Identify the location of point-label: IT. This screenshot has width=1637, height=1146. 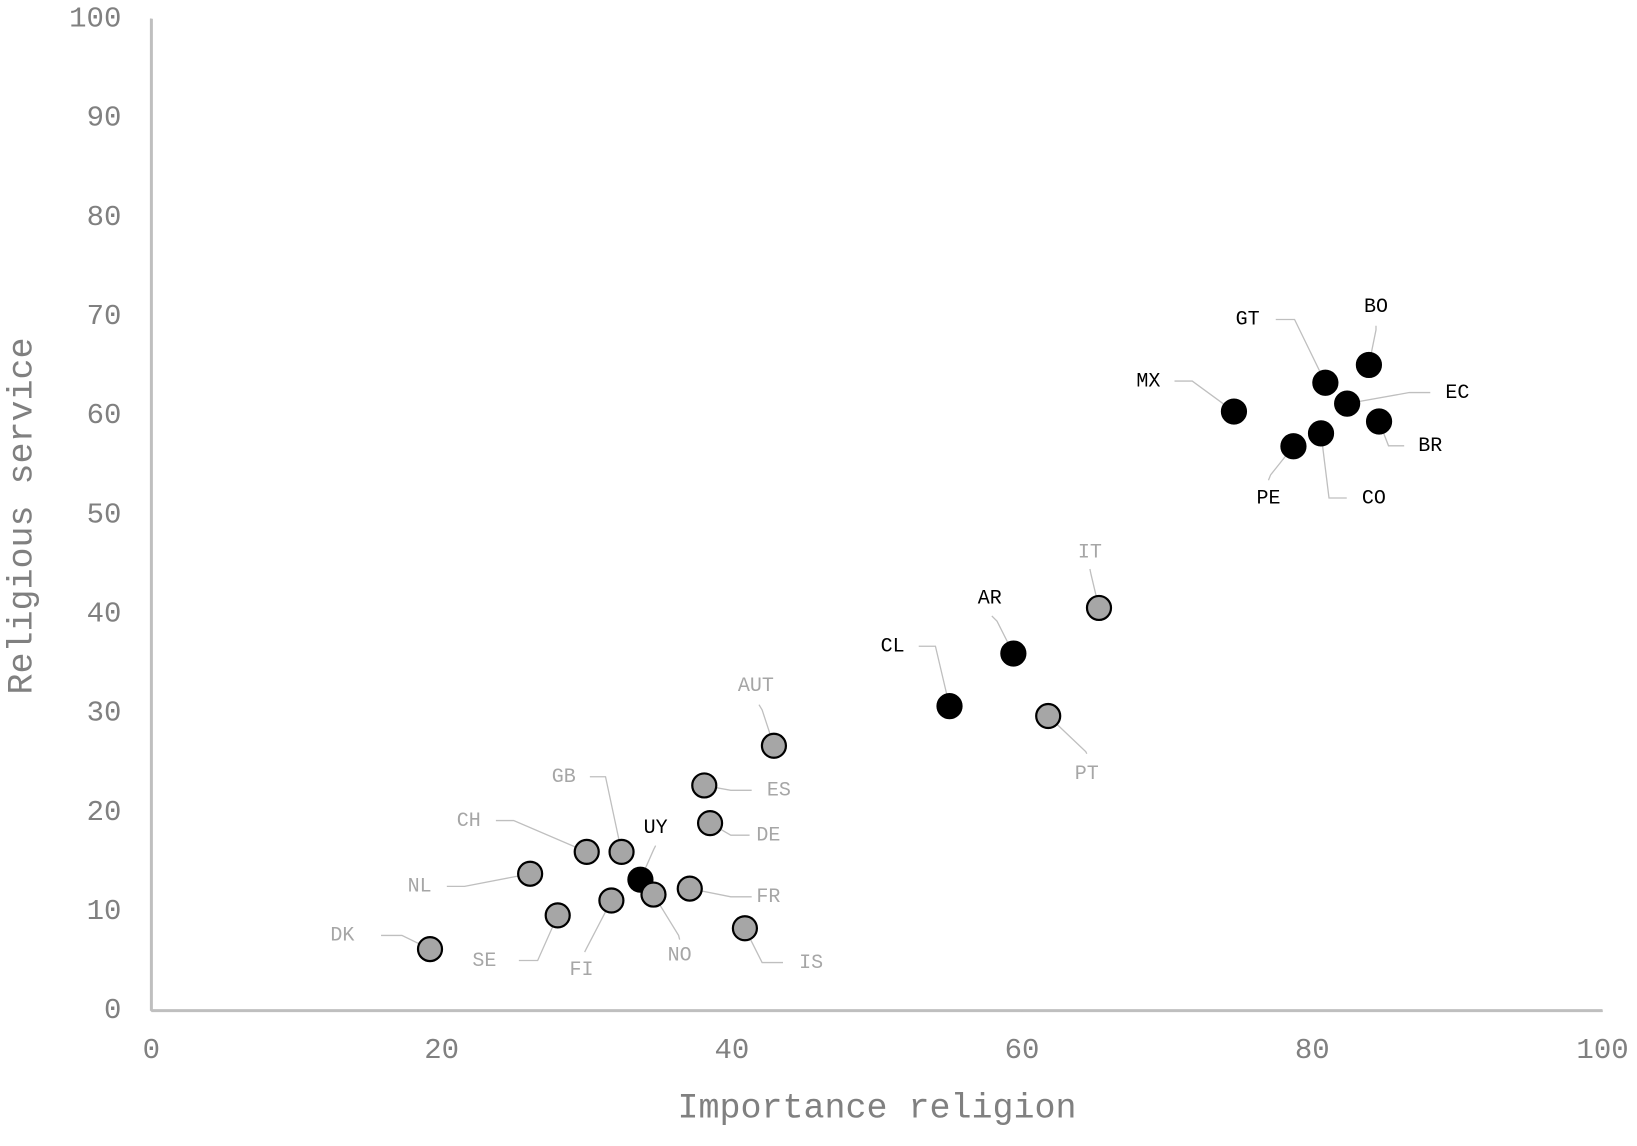
(1090, 553).